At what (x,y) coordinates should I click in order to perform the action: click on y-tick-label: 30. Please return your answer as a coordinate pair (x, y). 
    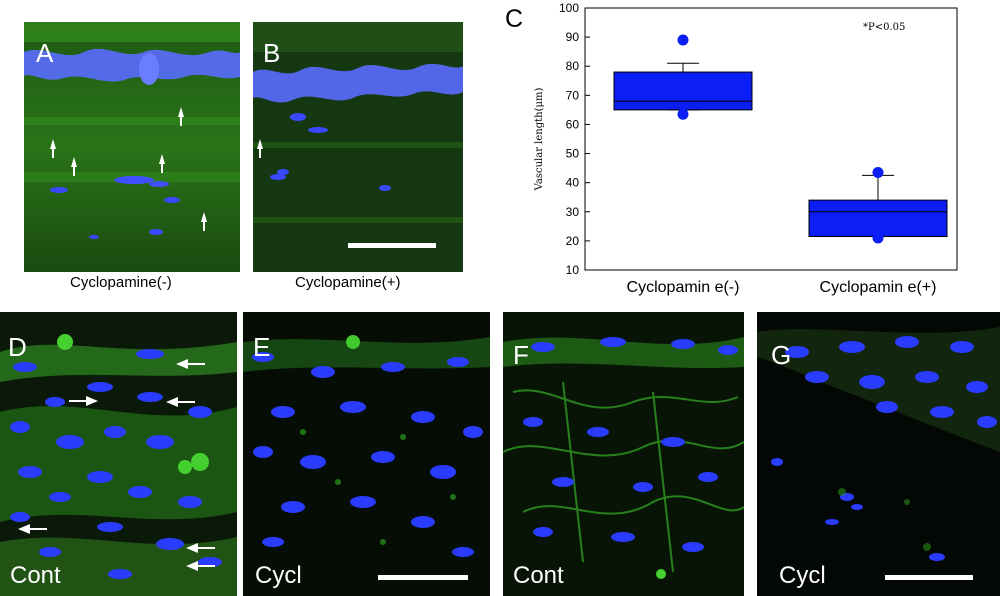
    Looking at the image, I should click on (573, 212).